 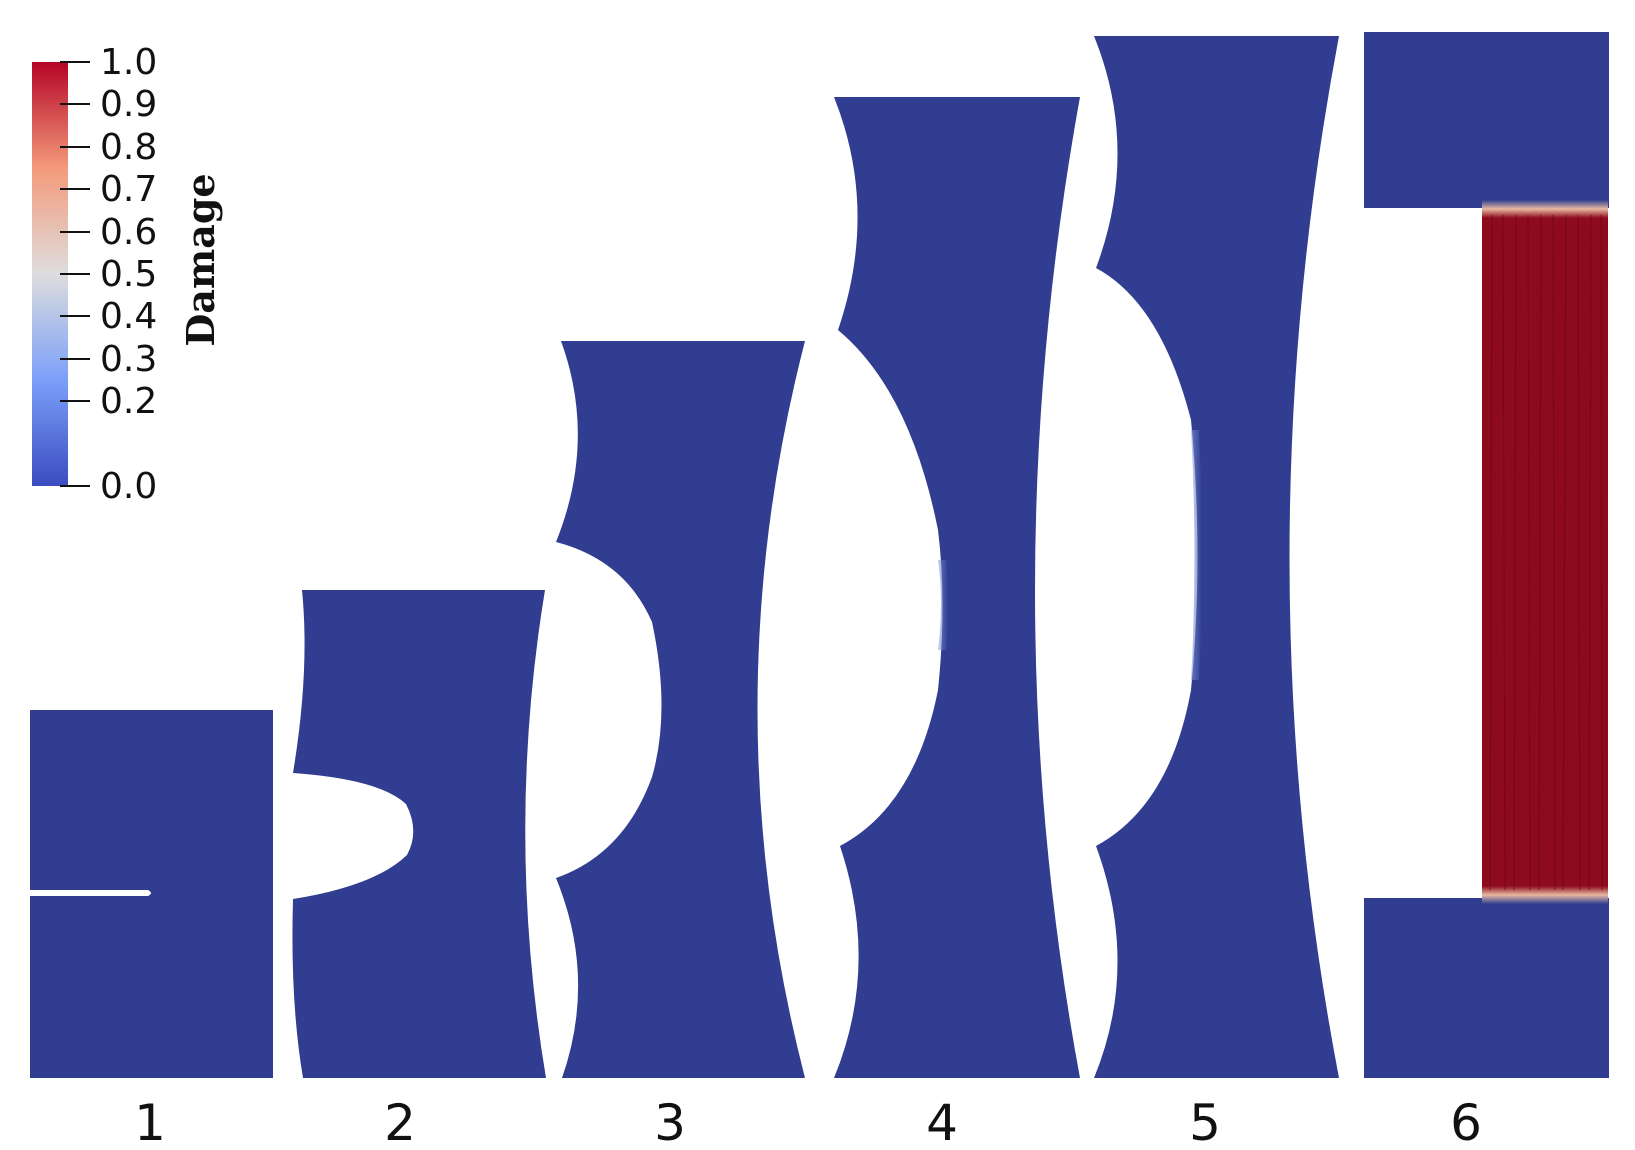 What do you see at coordinates (128, 104) in the screenshot?
I see `colorbar-tick-label: 0.9` at bounding box center [128, 104].